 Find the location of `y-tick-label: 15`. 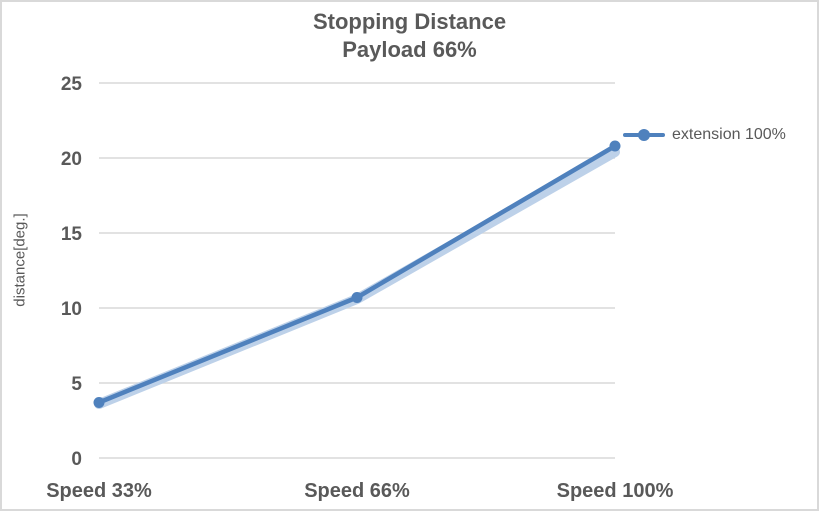

y-tick-label: 15 is located at coordinates (72, 234).